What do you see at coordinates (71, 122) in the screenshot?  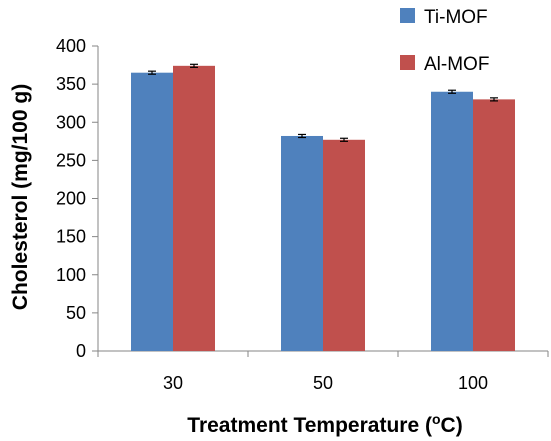 I see `y-tick-label: 300` at bounding box center [71, 122].